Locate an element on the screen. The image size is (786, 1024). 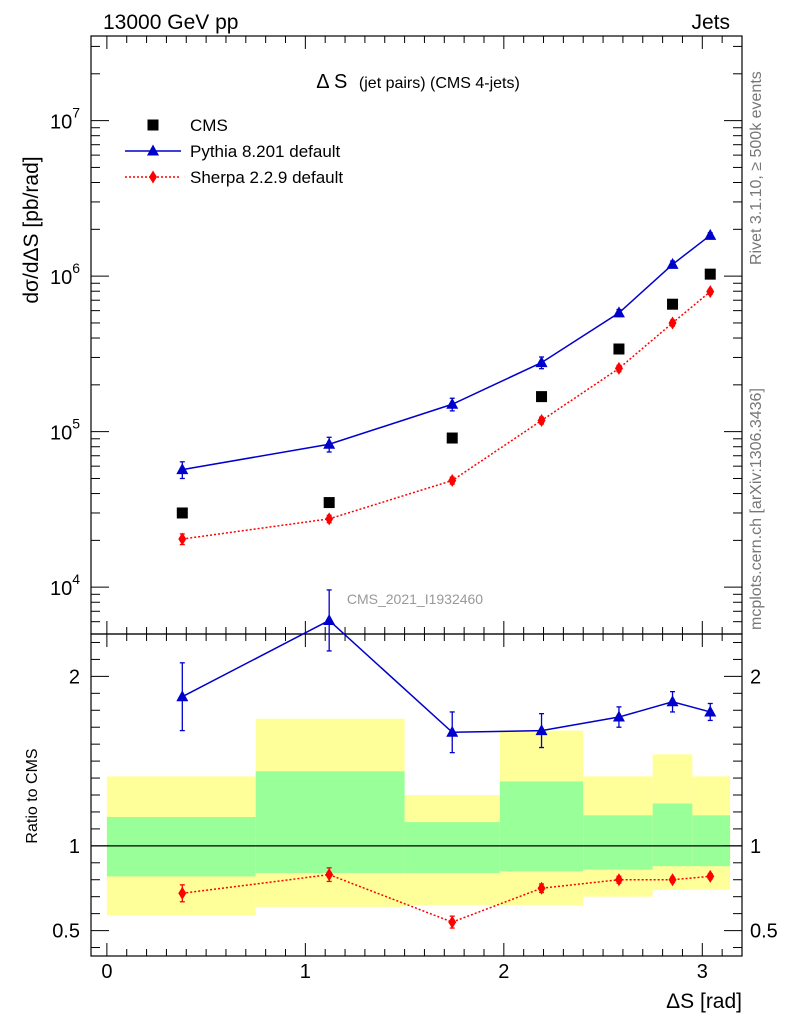
header-left: 13000 GeV pp is located at coordinates (170, 22).